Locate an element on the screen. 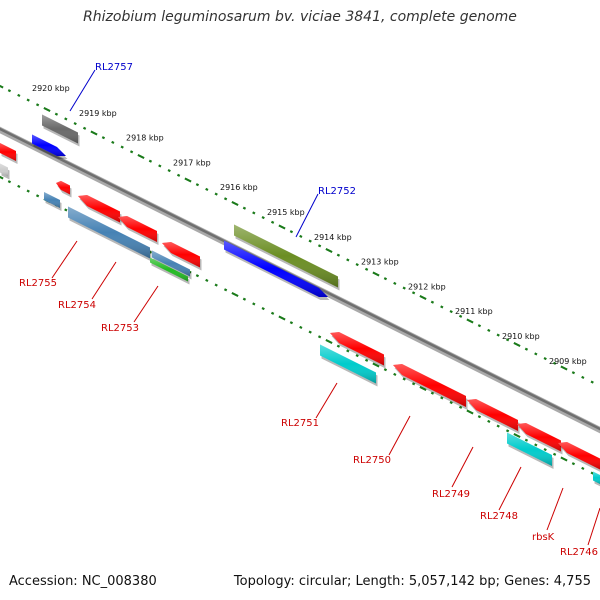  feature-left-gray is located at coordinates (5, 171).